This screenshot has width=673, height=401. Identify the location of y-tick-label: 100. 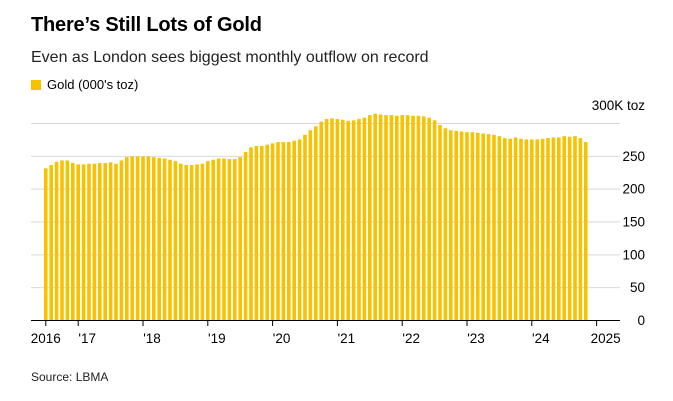
(633, 254).